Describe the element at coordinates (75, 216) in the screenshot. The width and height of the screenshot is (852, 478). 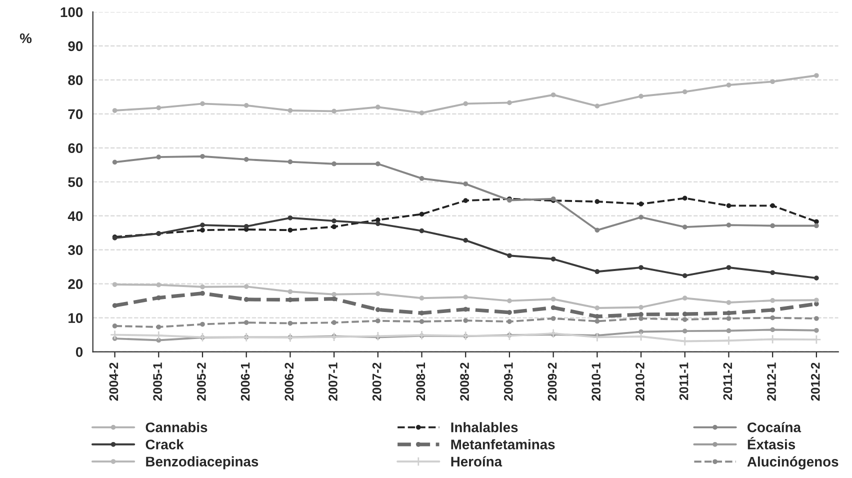
I see `y-tick-label: 40` at that location.